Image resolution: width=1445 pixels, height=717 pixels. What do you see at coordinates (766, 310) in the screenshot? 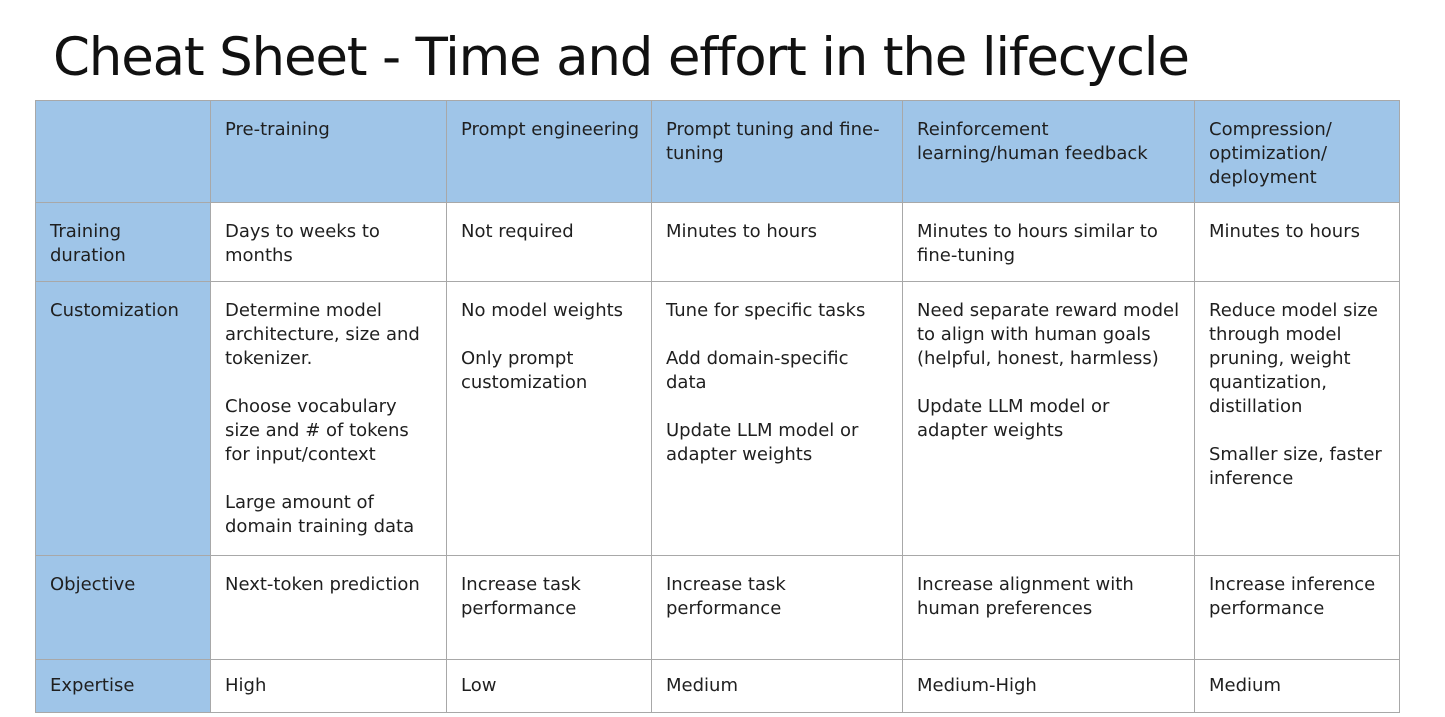
I see `cell-text: Tune for specific tasks` at bounding box center [766, 310].